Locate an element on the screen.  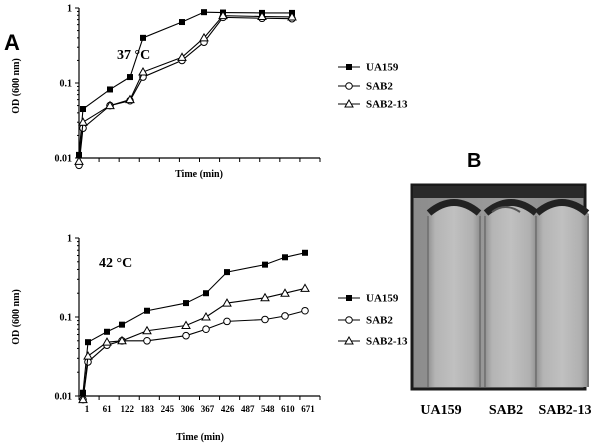
x-tick-label: 671 is located at coordinates (308, 409).